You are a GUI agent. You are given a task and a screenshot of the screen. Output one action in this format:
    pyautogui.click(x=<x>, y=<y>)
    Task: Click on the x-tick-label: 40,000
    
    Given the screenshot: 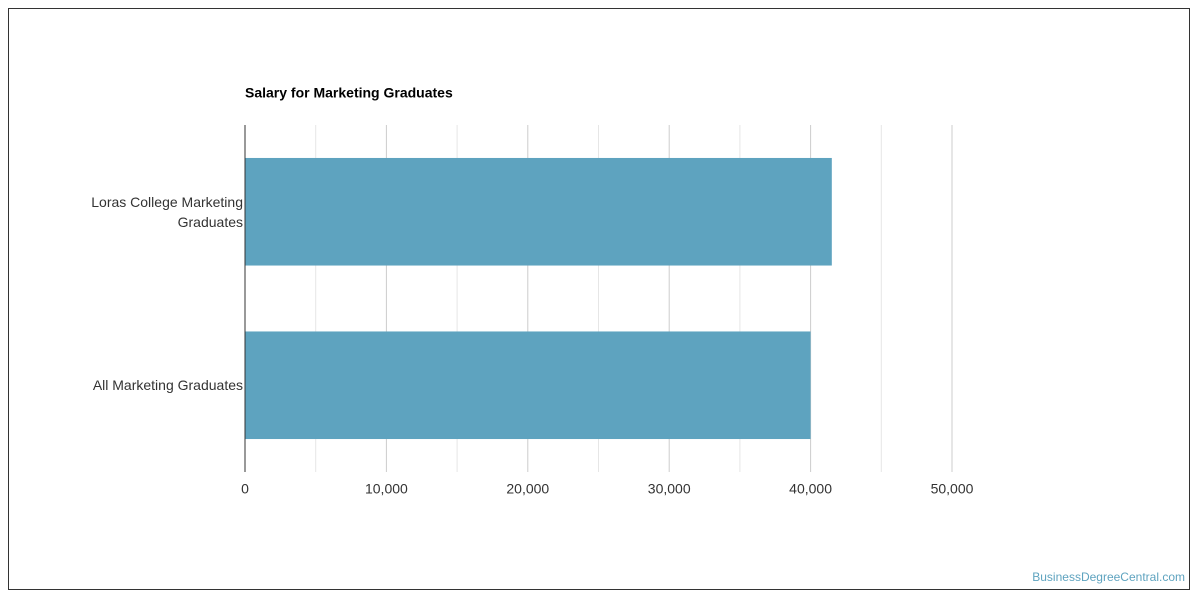 What is the action you would take?
    pyautogui.click(x=810, y=489)
    